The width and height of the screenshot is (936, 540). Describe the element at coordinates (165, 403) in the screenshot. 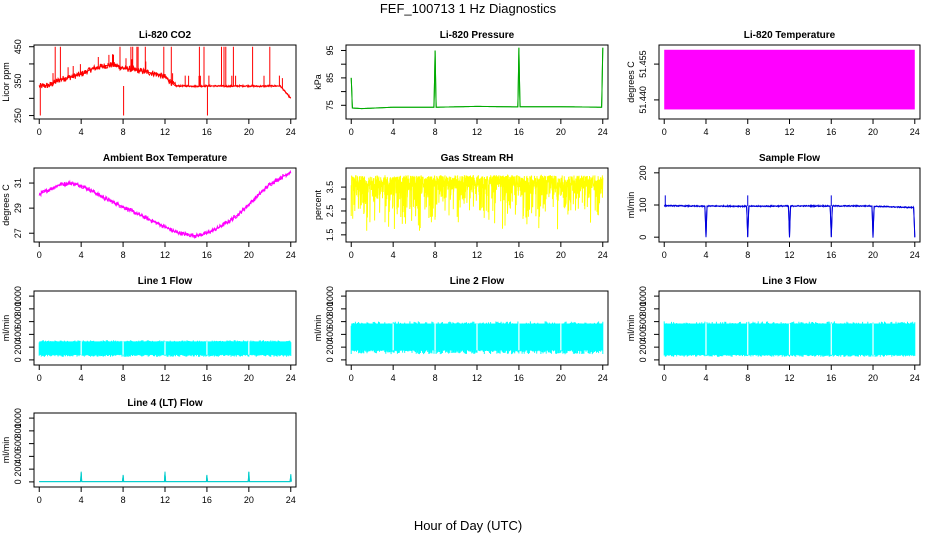

I see `panel-title: Line 4 (LT) Flow` at that location.